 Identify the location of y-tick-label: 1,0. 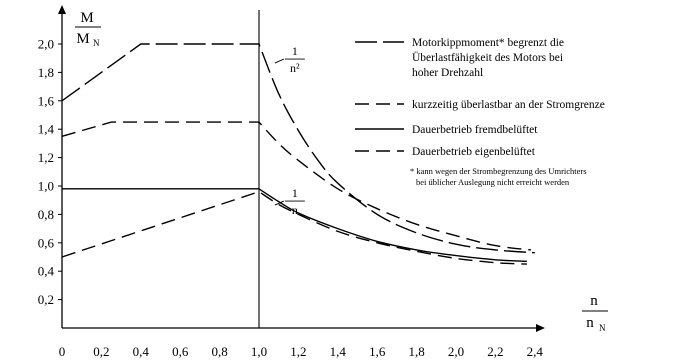
(46, 186).